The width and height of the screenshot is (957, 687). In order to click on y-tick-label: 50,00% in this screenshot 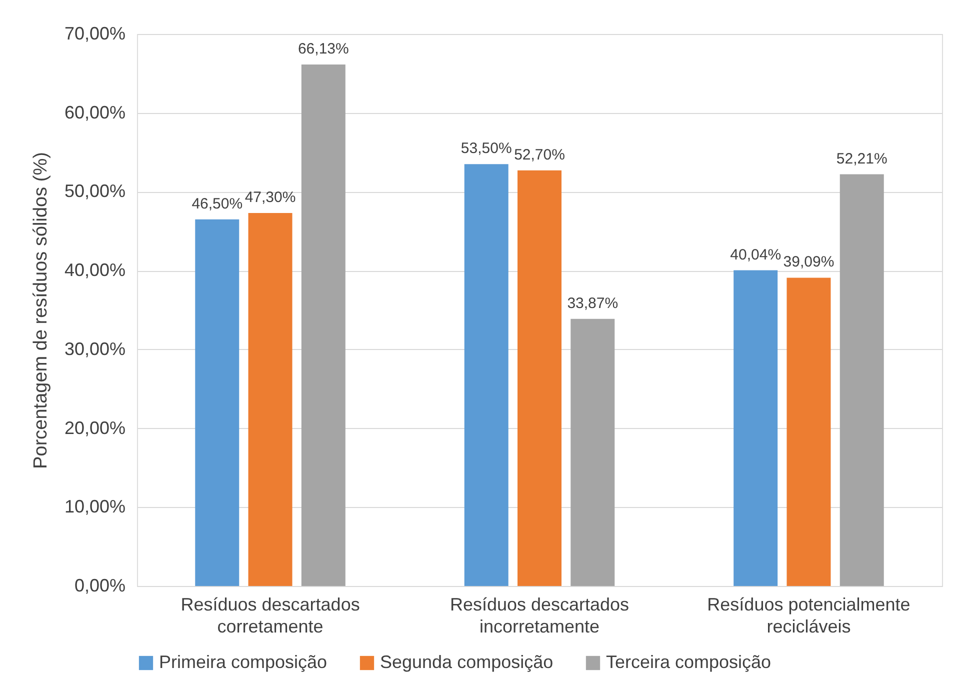, I will do `click(95, 191)`.